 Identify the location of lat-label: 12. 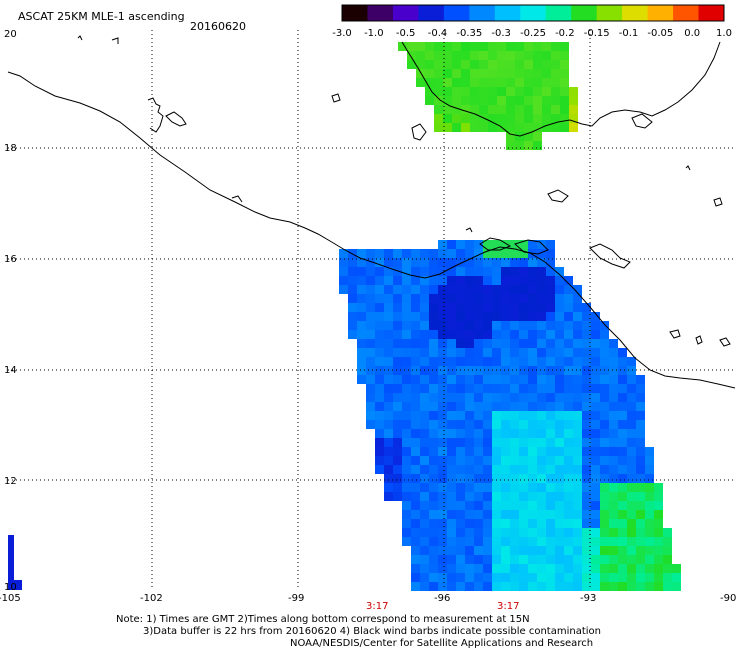
(10, 481).